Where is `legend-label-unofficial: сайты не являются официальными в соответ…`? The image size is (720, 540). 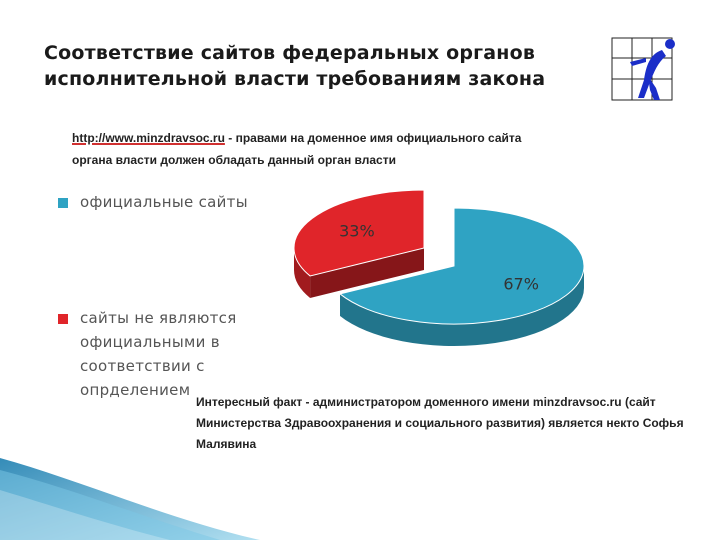 legend-label-unofficial: сайты не являются официальными в соответ… is located at coordinates (158, 354).